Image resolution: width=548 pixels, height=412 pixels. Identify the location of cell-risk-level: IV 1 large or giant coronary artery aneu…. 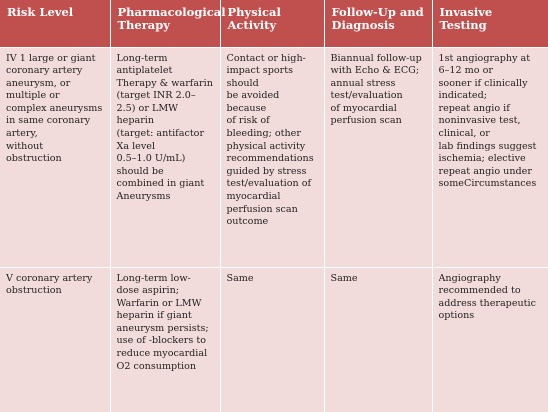
(55, 156).